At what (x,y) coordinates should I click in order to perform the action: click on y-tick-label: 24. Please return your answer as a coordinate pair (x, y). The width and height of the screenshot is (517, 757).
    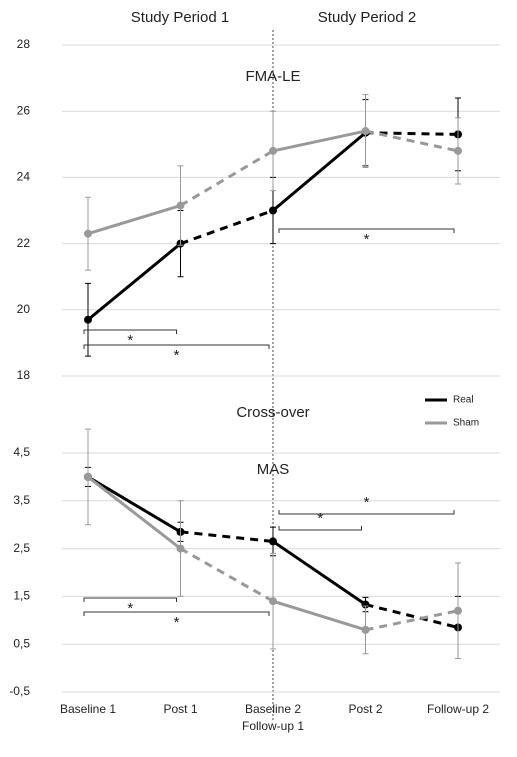
    Looking at the image, I should click on (24, 177).